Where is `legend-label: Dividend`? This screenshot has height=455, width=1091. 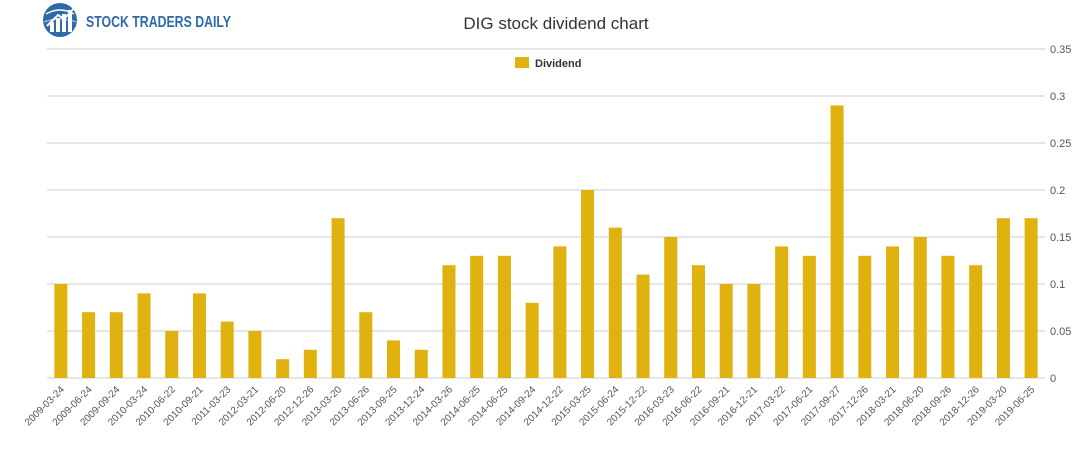
legend-label: Dividend is located at coordinates (558, 64).